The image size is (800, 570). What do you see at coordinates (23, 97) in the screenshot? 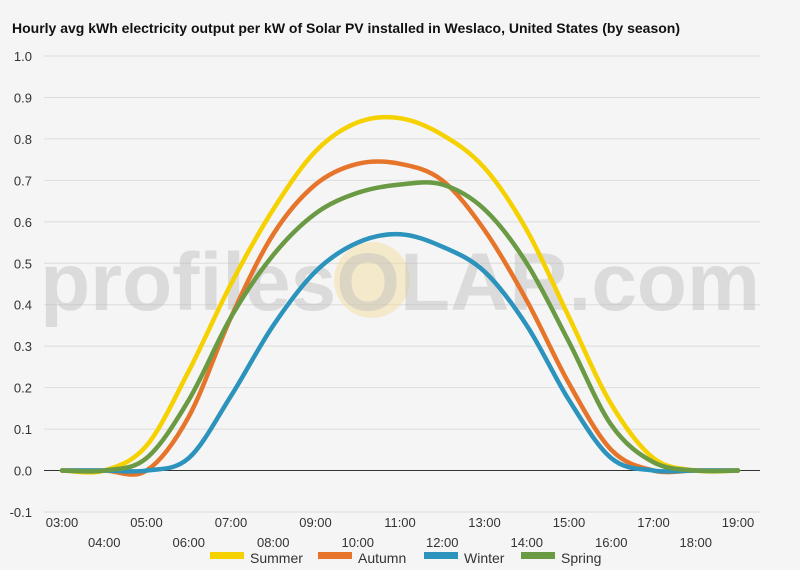
I see `y-tick-label: 0.9` at bounding box center [23, 97].